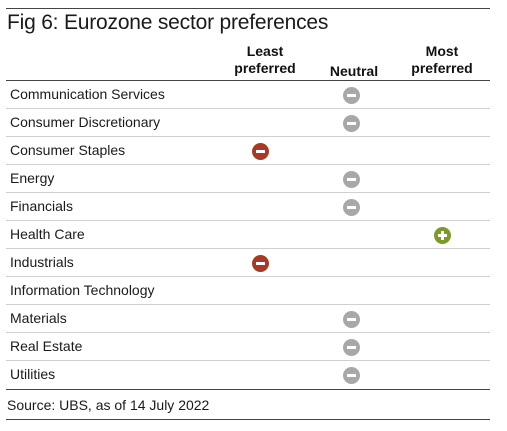 The height and width of the screenshot is (431, 507). What do you see at coordinates (248, 95) in the screenshot?
I see `table-row: Communication Services` at bounding box center [248, 95].